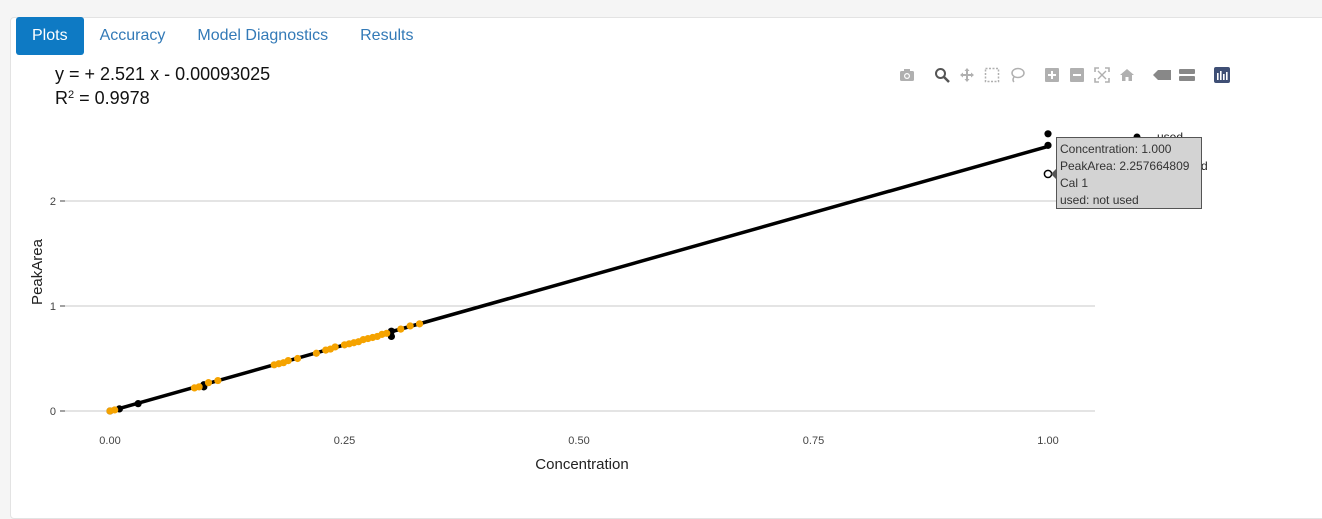 The width and height of the screenshot is (1322, 519). I want to click on y-axis-title: PeakArea, so click(37, 271).